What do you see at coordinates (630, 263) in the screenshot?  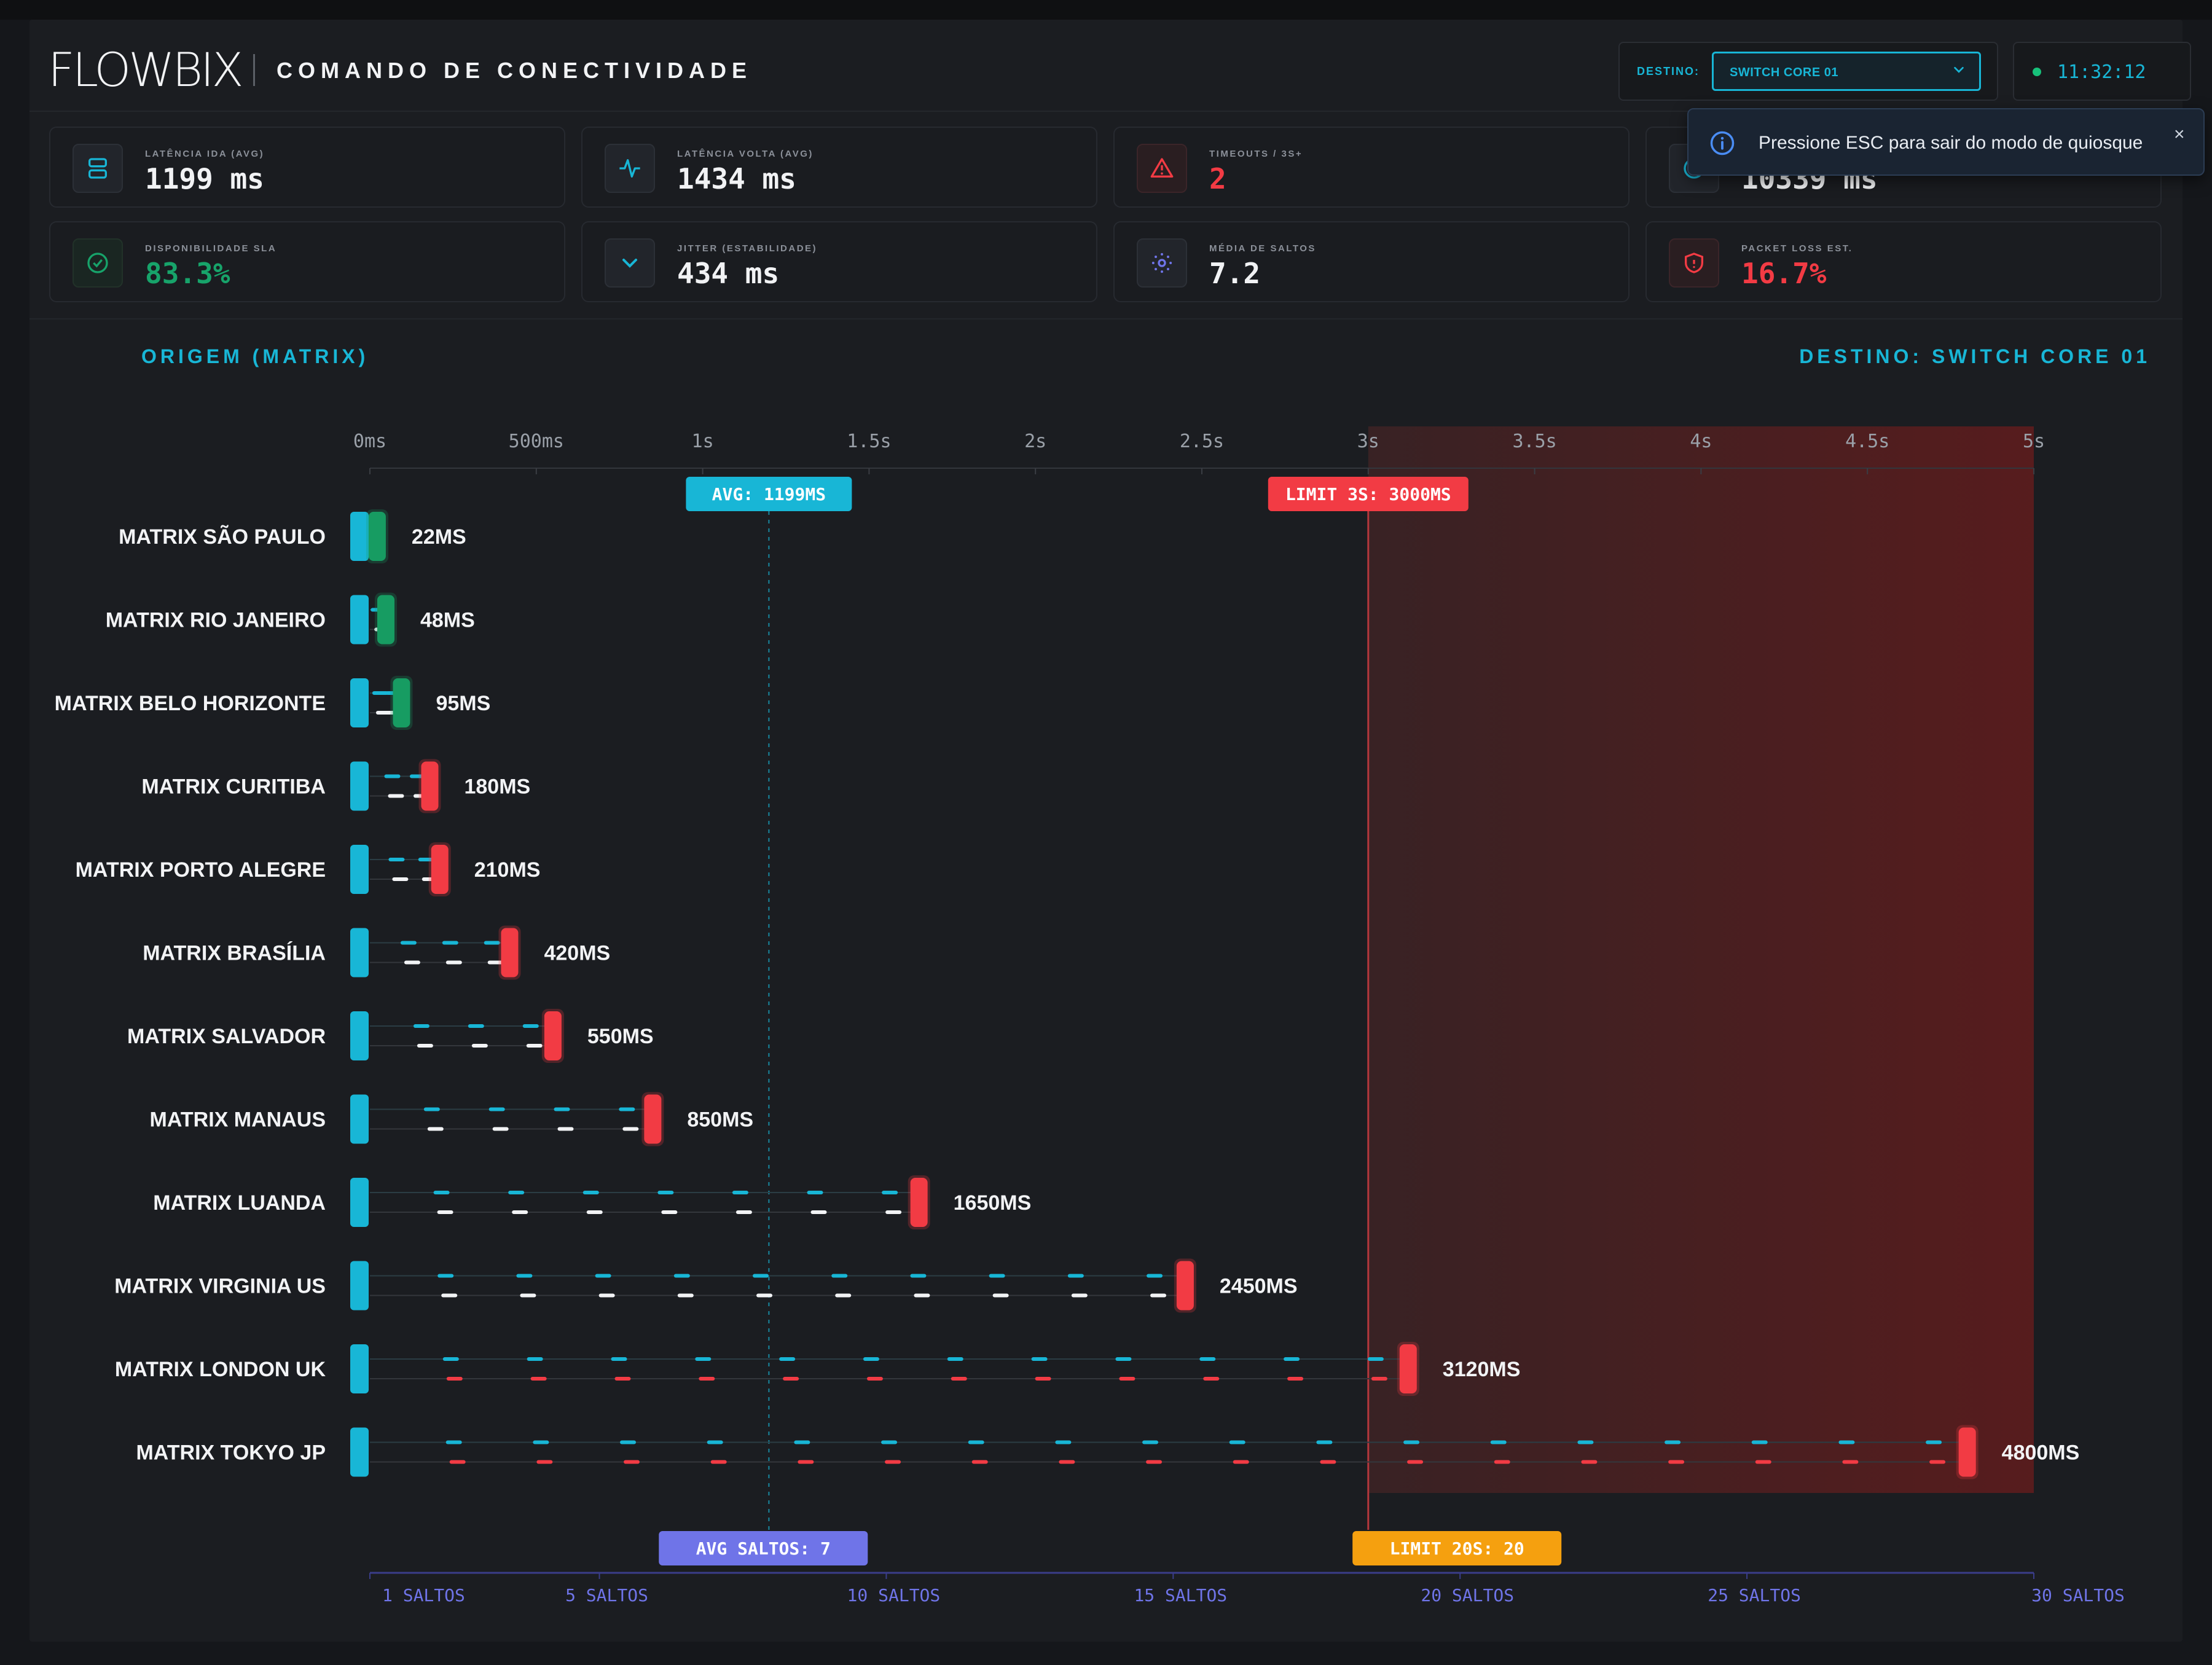 I see `chevron-down-icon` at bounding box center [630, 263].